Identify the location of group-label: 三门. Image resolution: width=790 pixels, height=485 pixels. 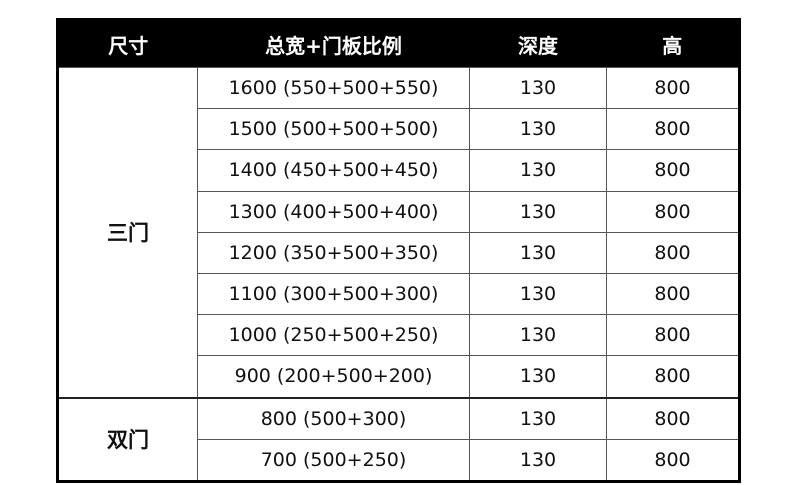
(127, 232).